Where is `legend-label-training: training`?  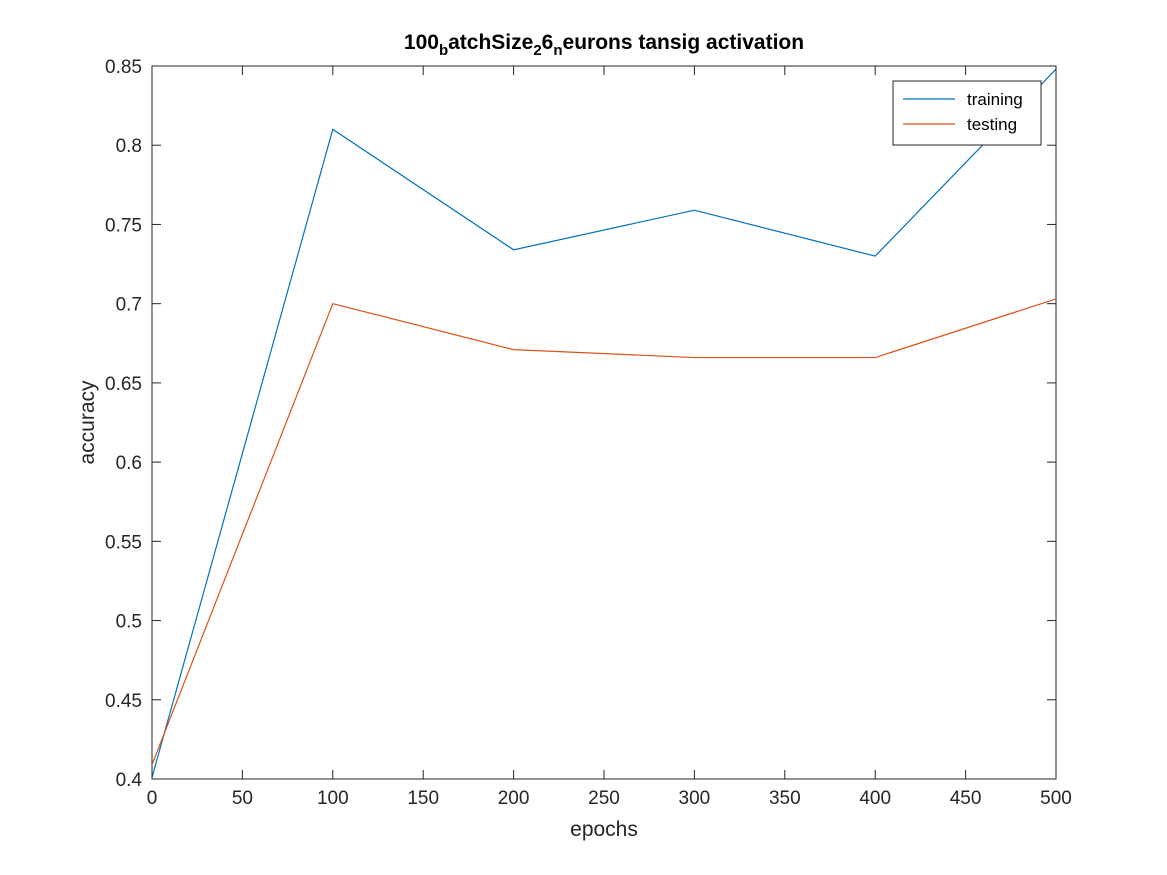 legend-label-training: training is located at coordinates (995, 99).